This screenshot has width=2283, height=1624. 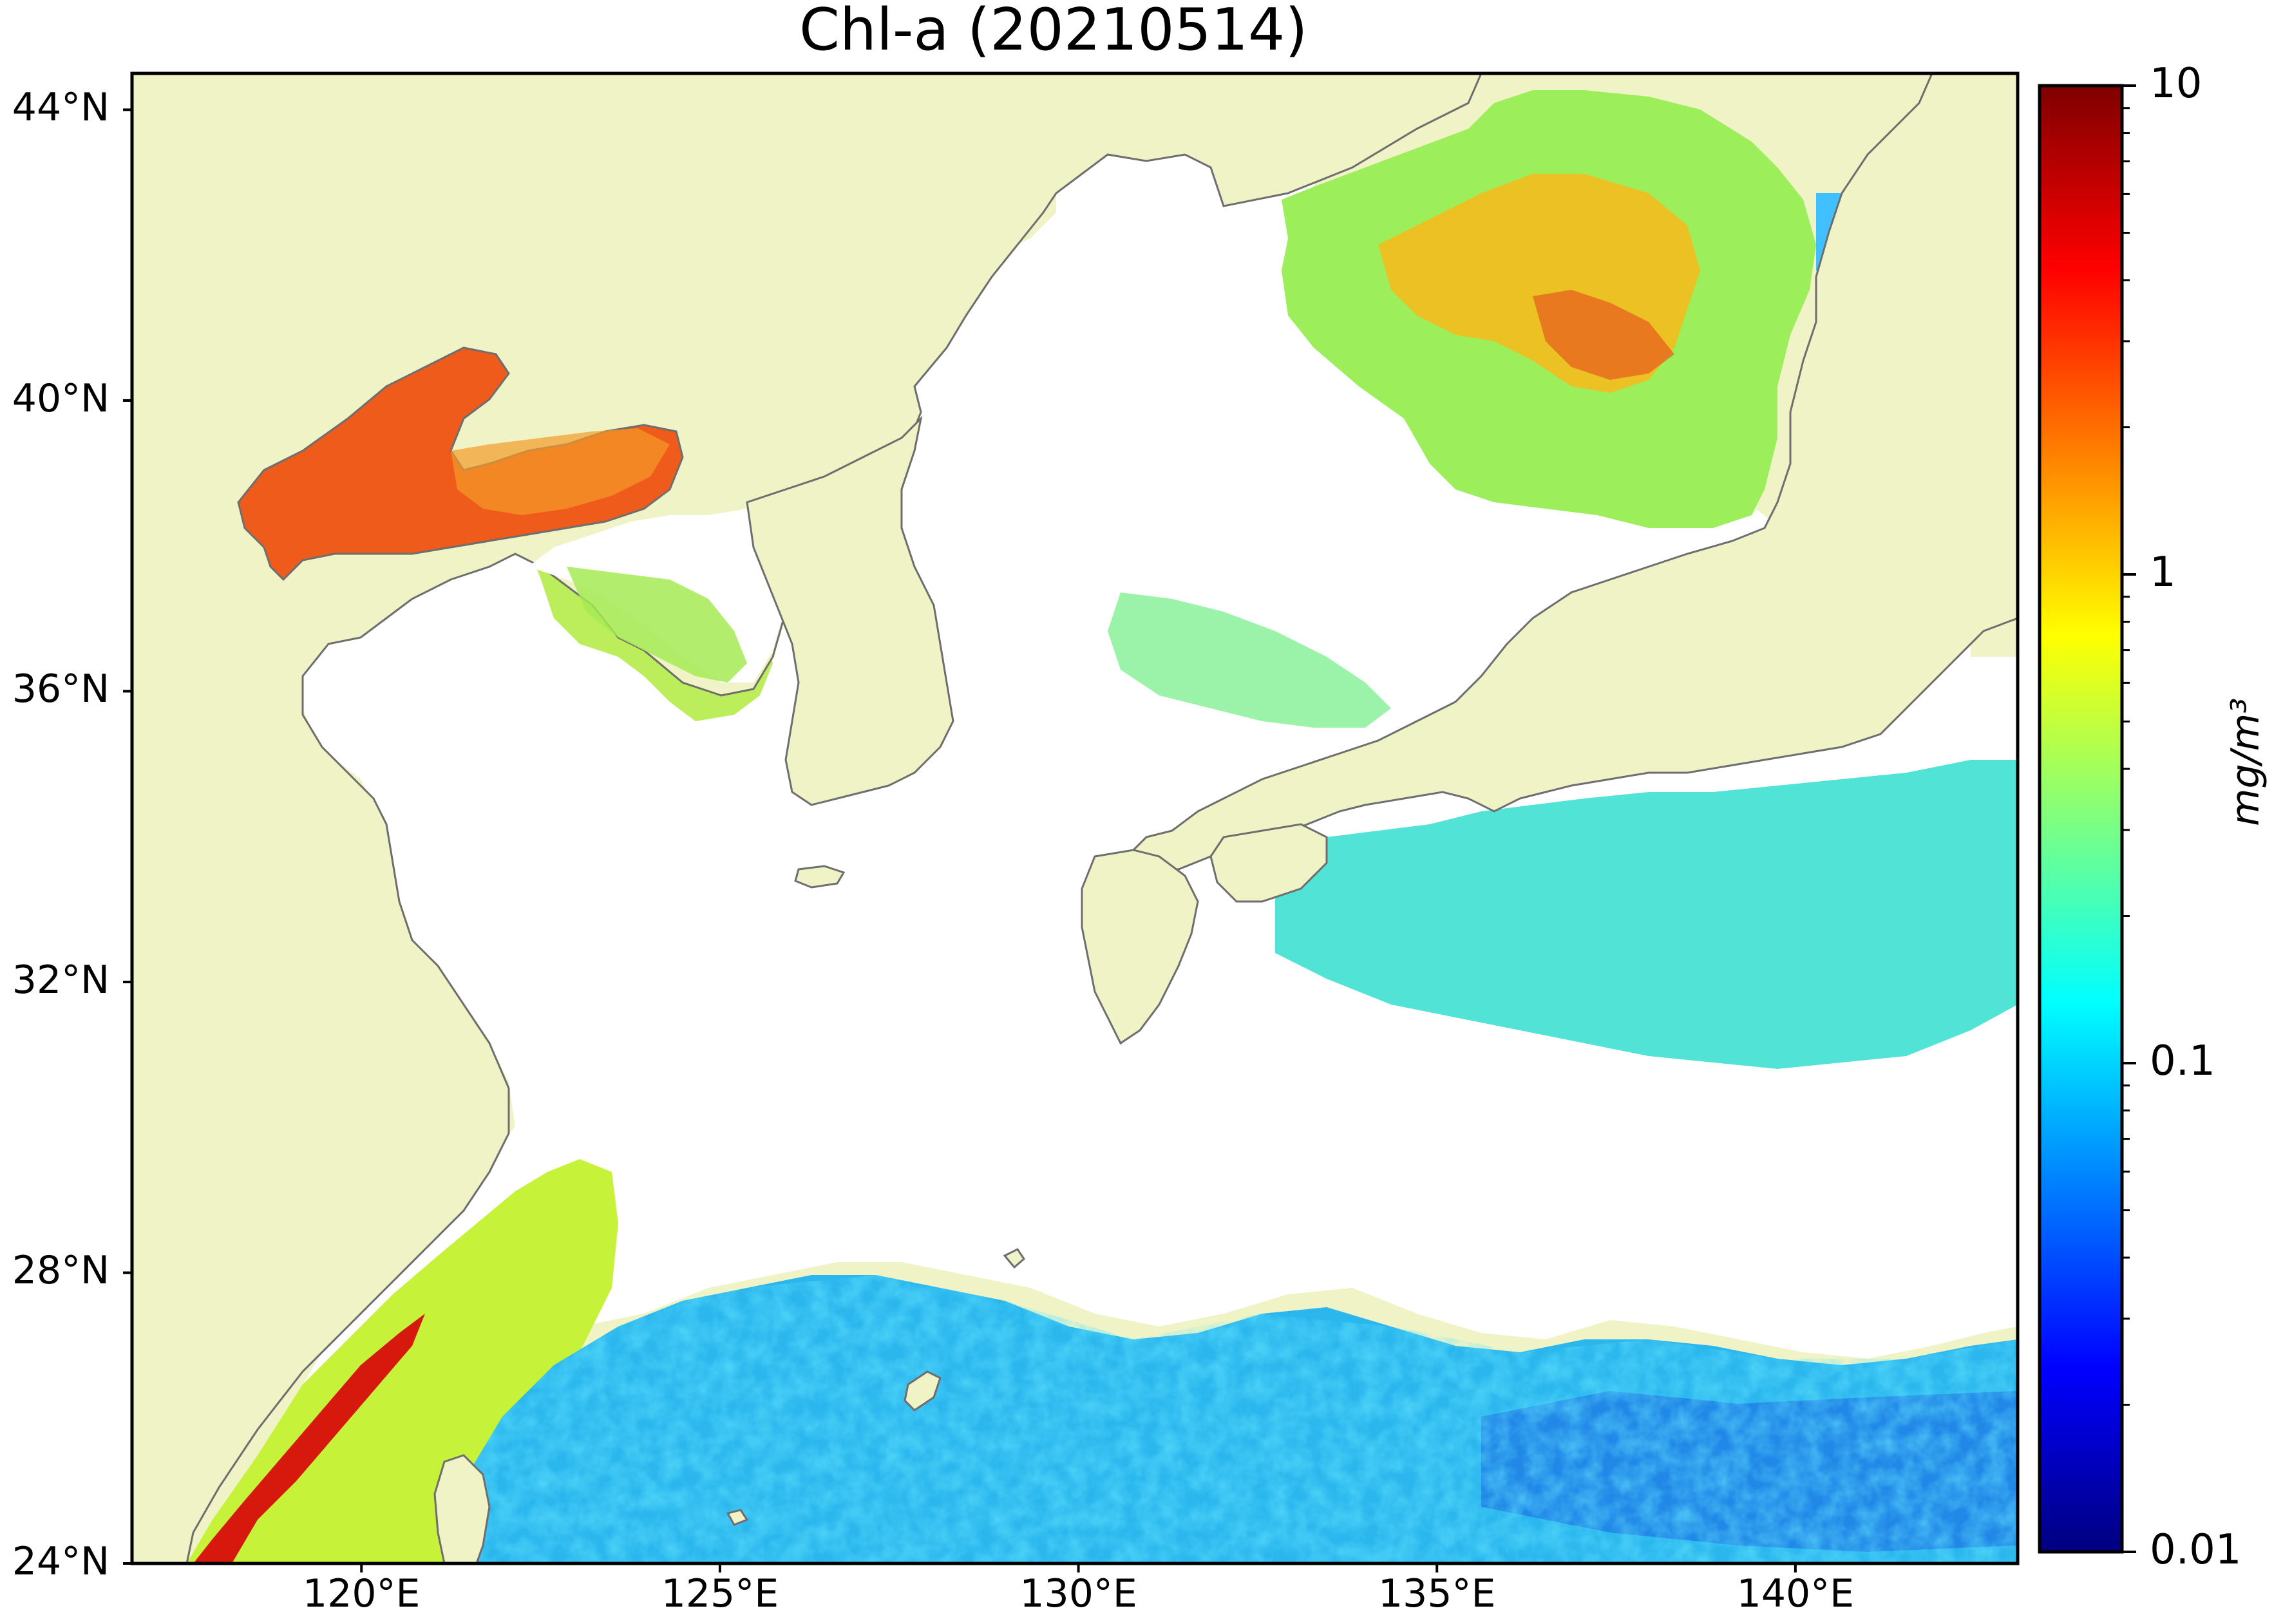 What do you see at coordinates (60, 689) in the screenshot?
I see `lat-tick-label: 36°N` at bounding box center [60, 689].